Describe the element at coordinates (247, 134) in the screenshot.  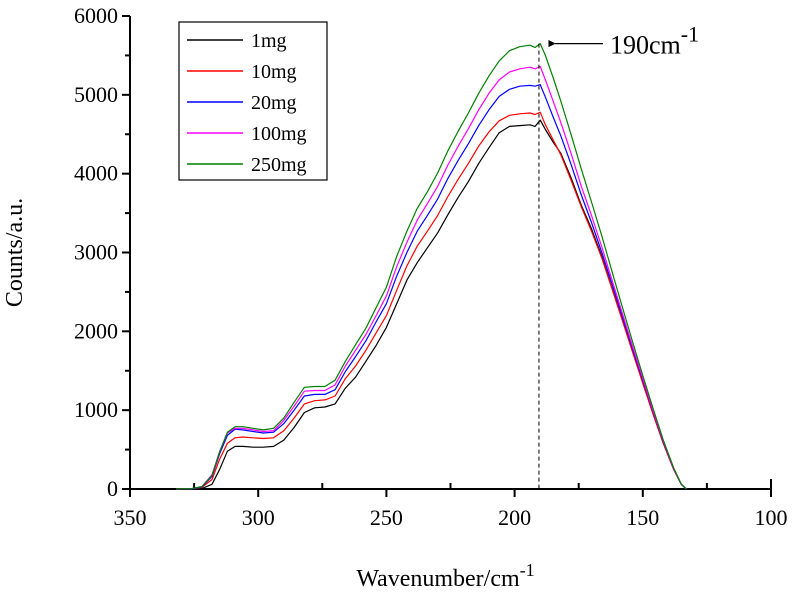
I see `legend-item: 100mg` at that location.